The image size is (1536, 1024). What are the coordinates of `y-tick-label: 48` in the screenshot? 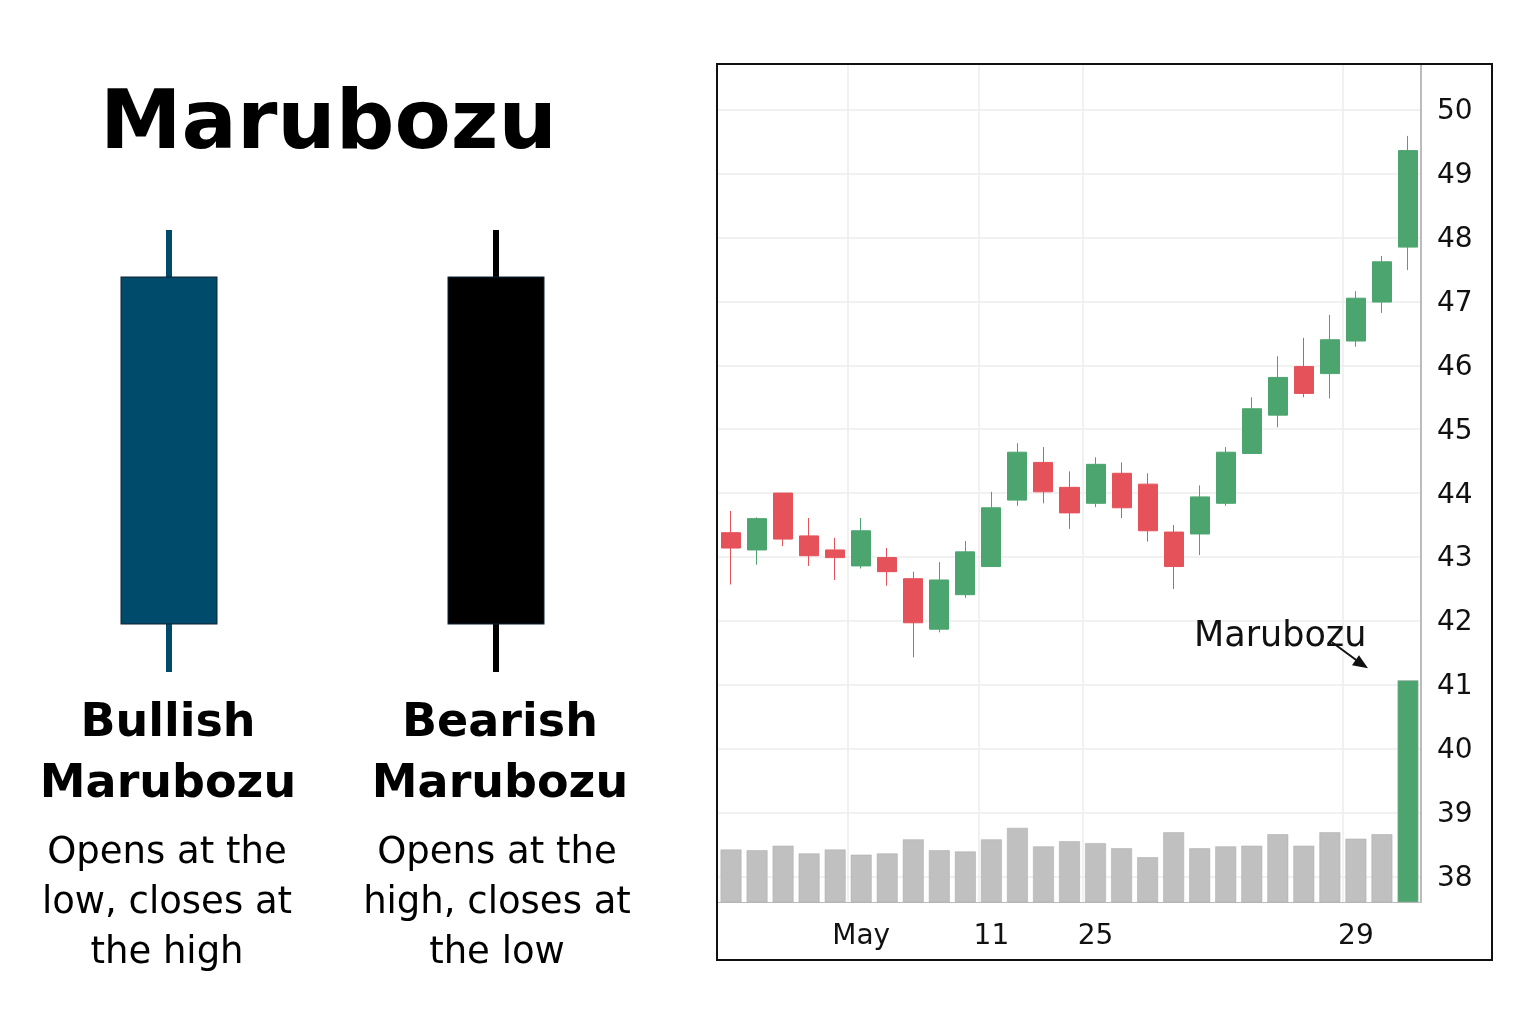 It's located at (1455, 238).